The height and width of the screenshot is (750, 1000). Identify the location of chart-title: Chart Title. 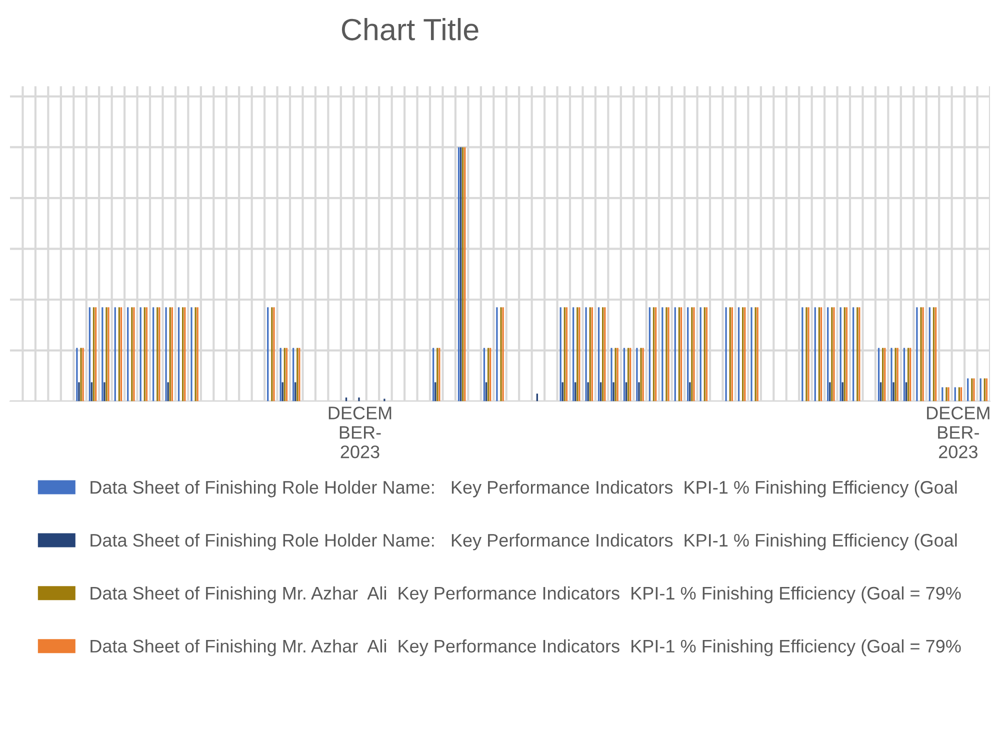
(410, 29).